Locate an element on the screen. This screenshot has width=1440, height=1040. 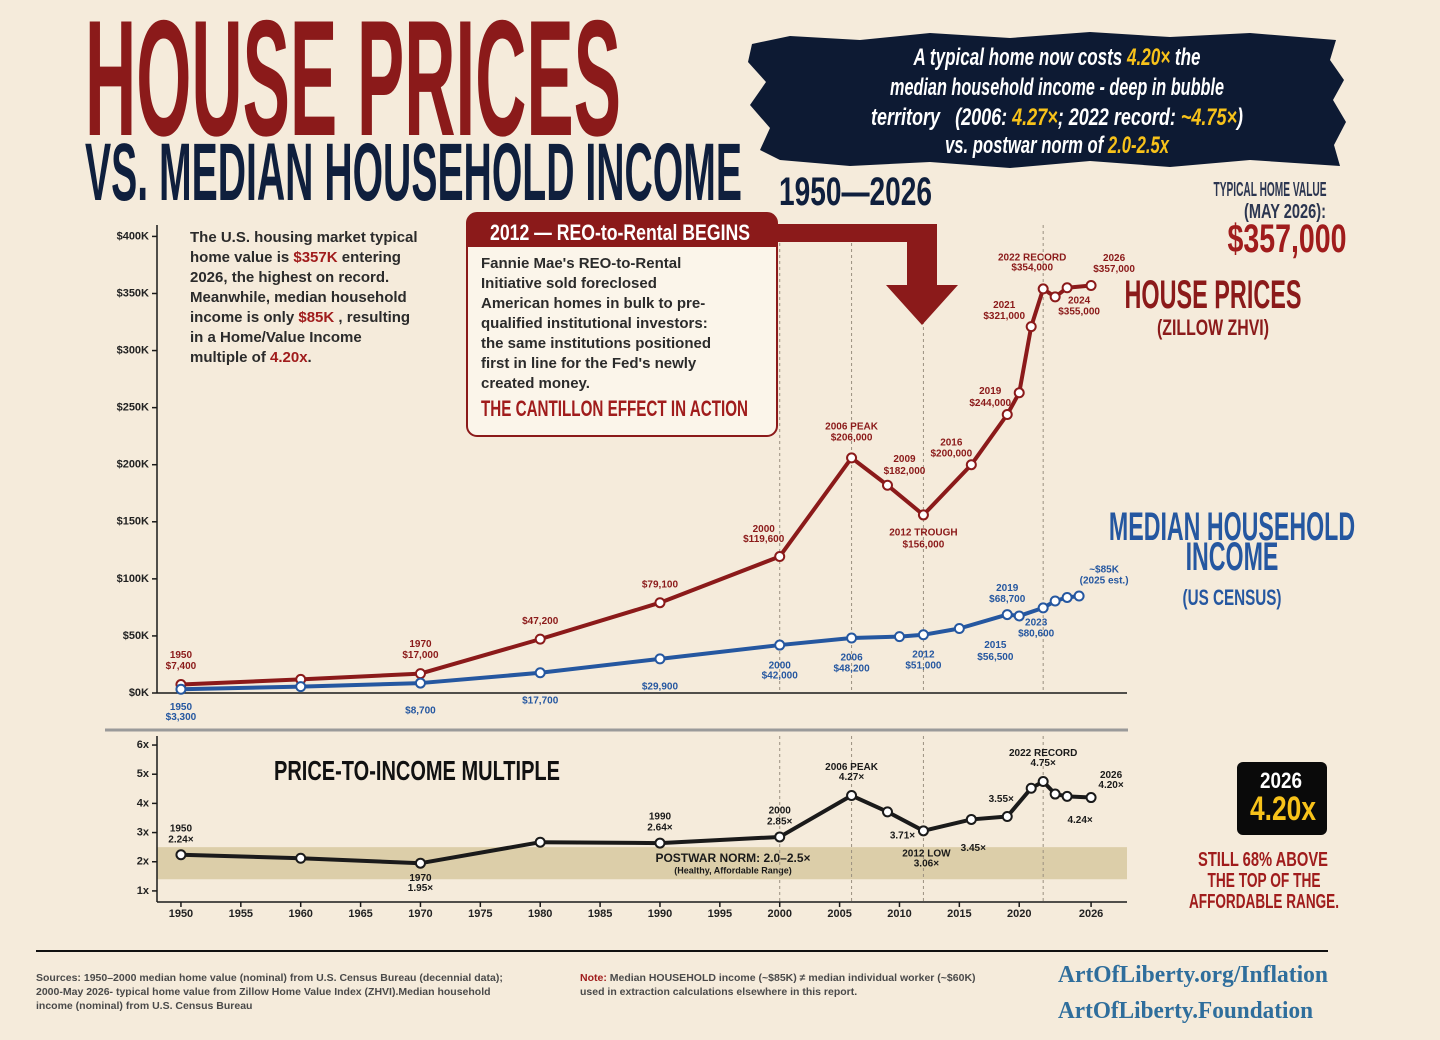
reo-line: qualified institutional investors: is located at coordinates (594, 323).